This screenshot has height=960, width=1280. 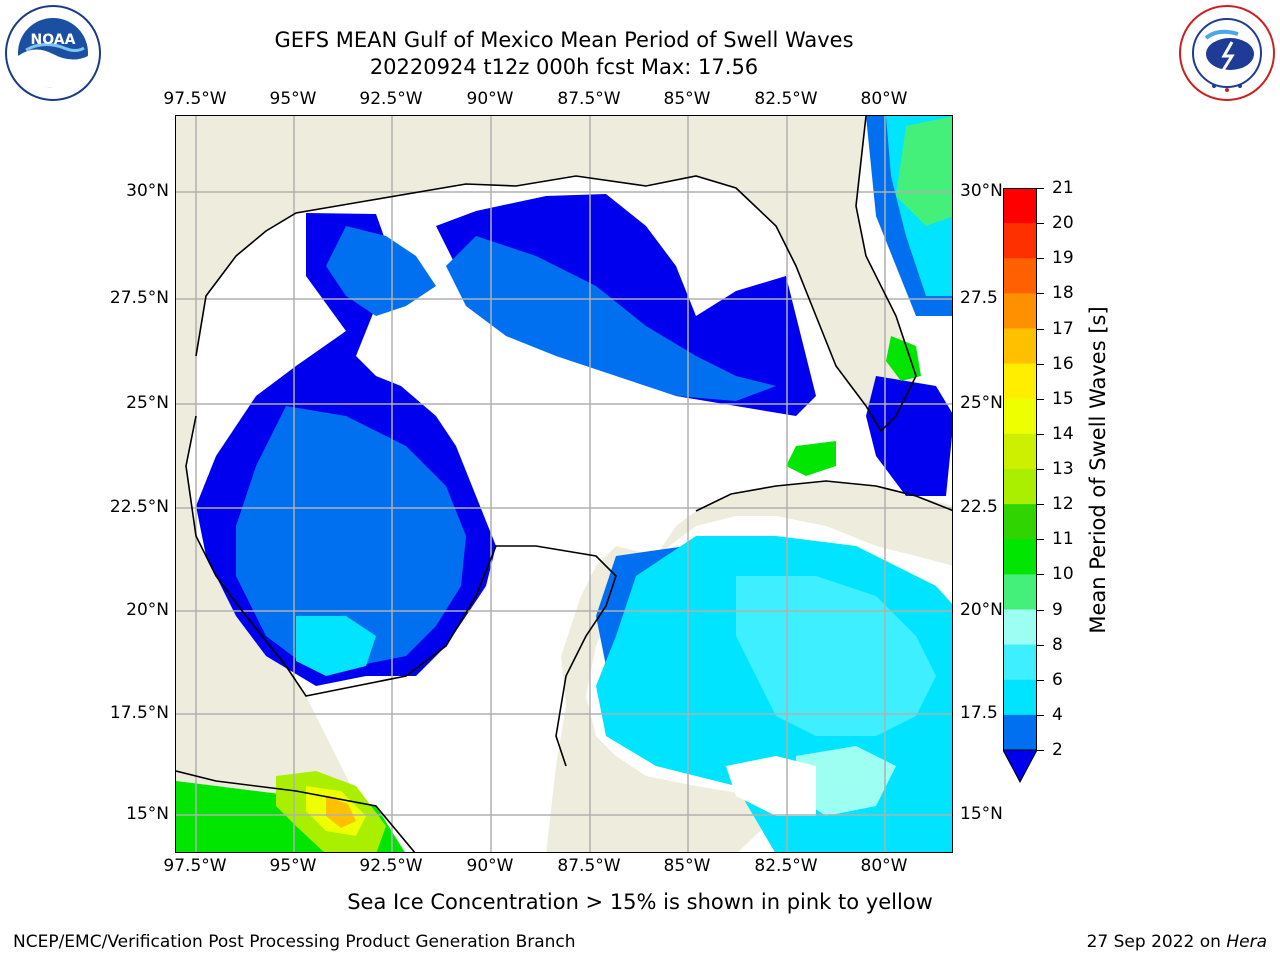 I want to click on colorbar-label: Mean Period of Swell Waves [s], so click(x=1098, y=470).